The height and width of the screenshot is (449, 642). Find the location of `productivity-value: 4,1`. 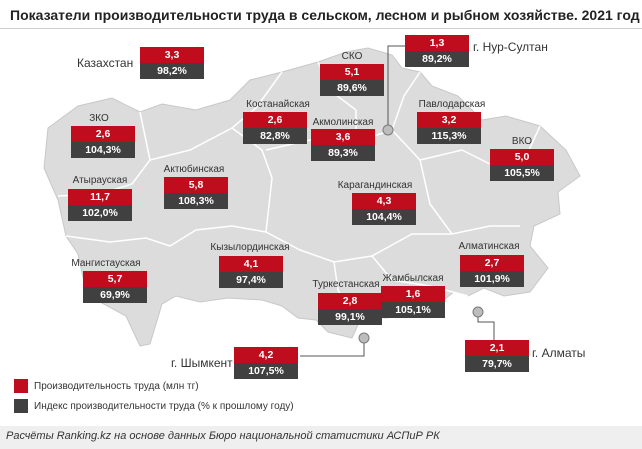

productivity-value: 4,1 is located at coordinates (251, 264).